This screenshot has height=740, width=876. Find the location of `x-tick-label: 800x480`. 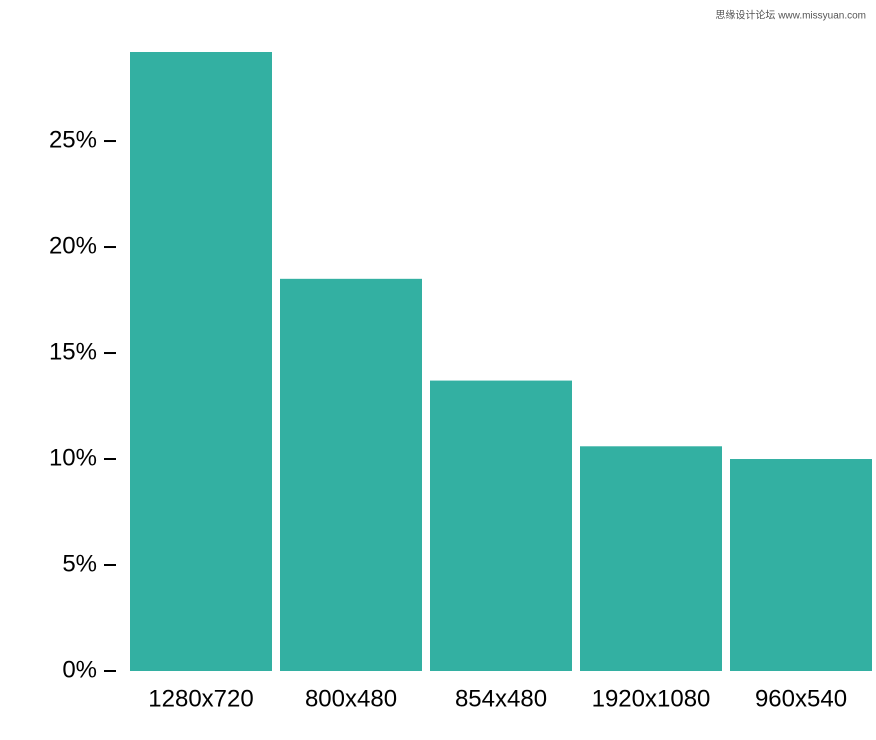

x-tick-label: 800x480 is located at coordinates (351, 698).